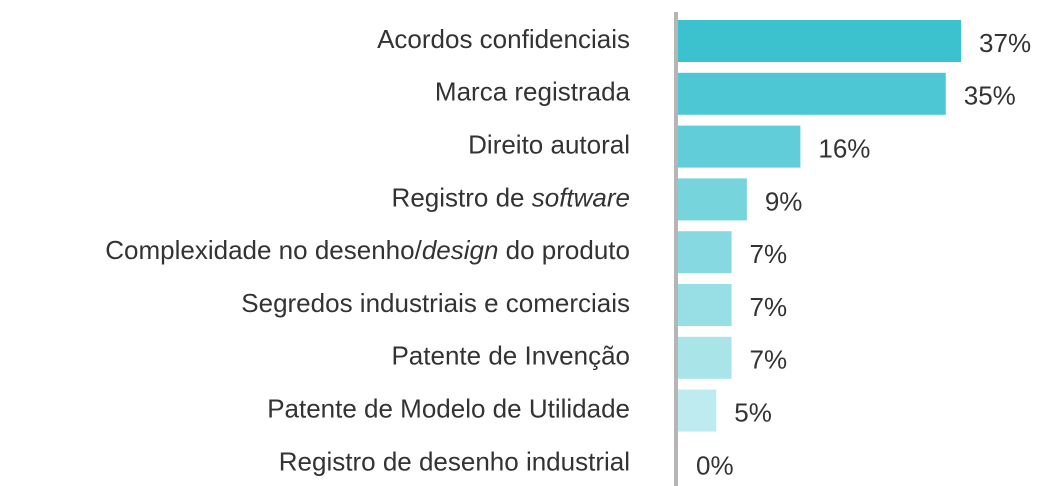  What do you see at coordinates (510, 356) in the screenshot?
I see `category-label: Patente de Invenção` at bounding box center [510, 356].